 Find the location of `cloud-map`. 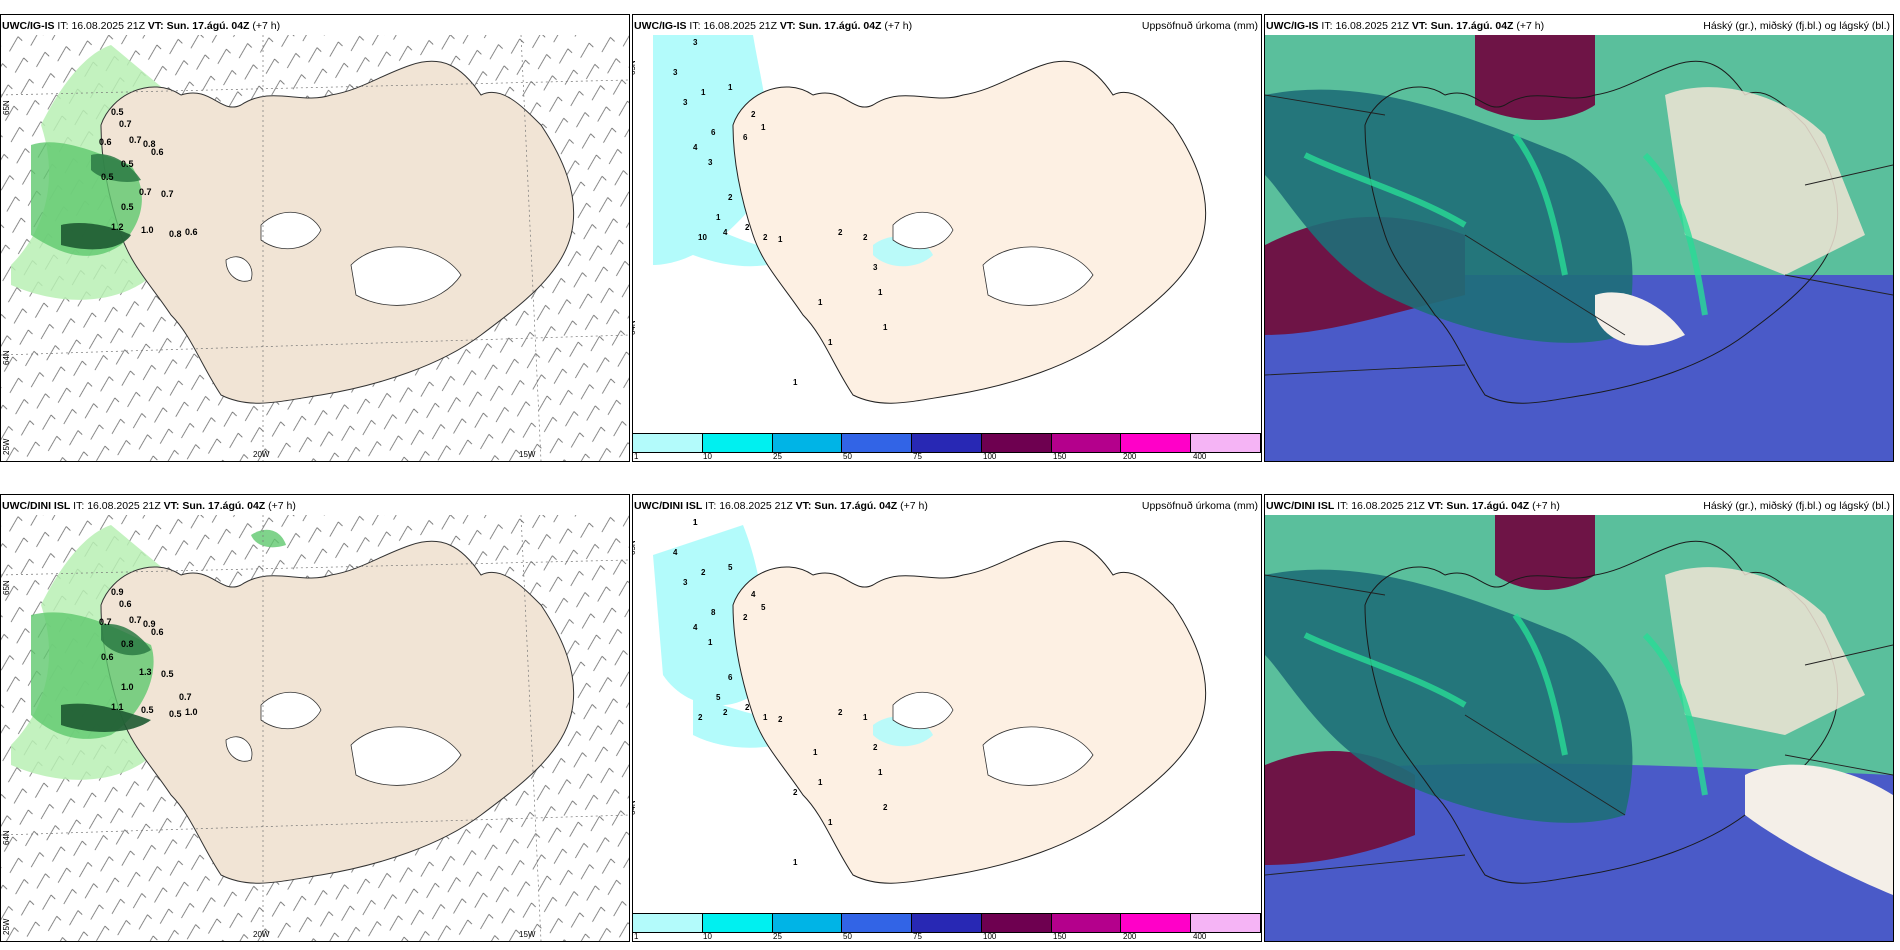

cloud-map is located at coordinates (1579, 248).